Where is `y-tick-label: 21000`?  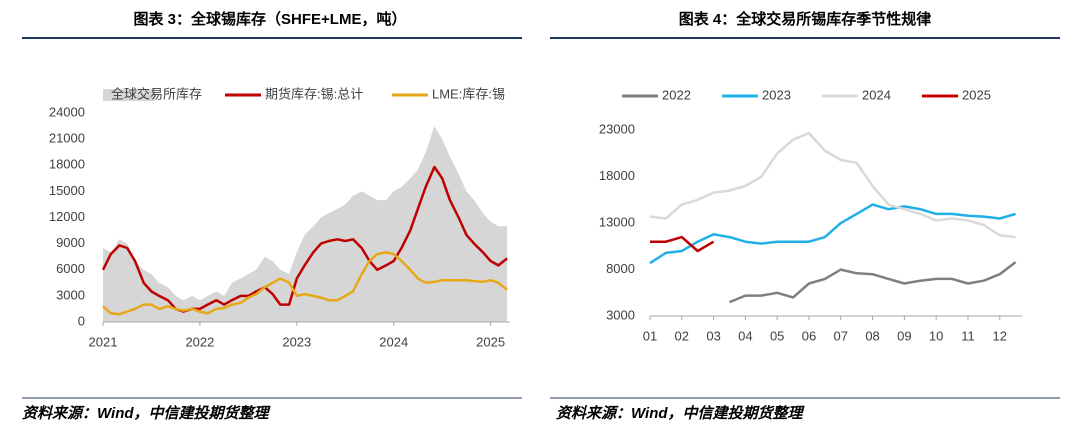 y-tick-label: 21000 is located at coordinates (67, 138).